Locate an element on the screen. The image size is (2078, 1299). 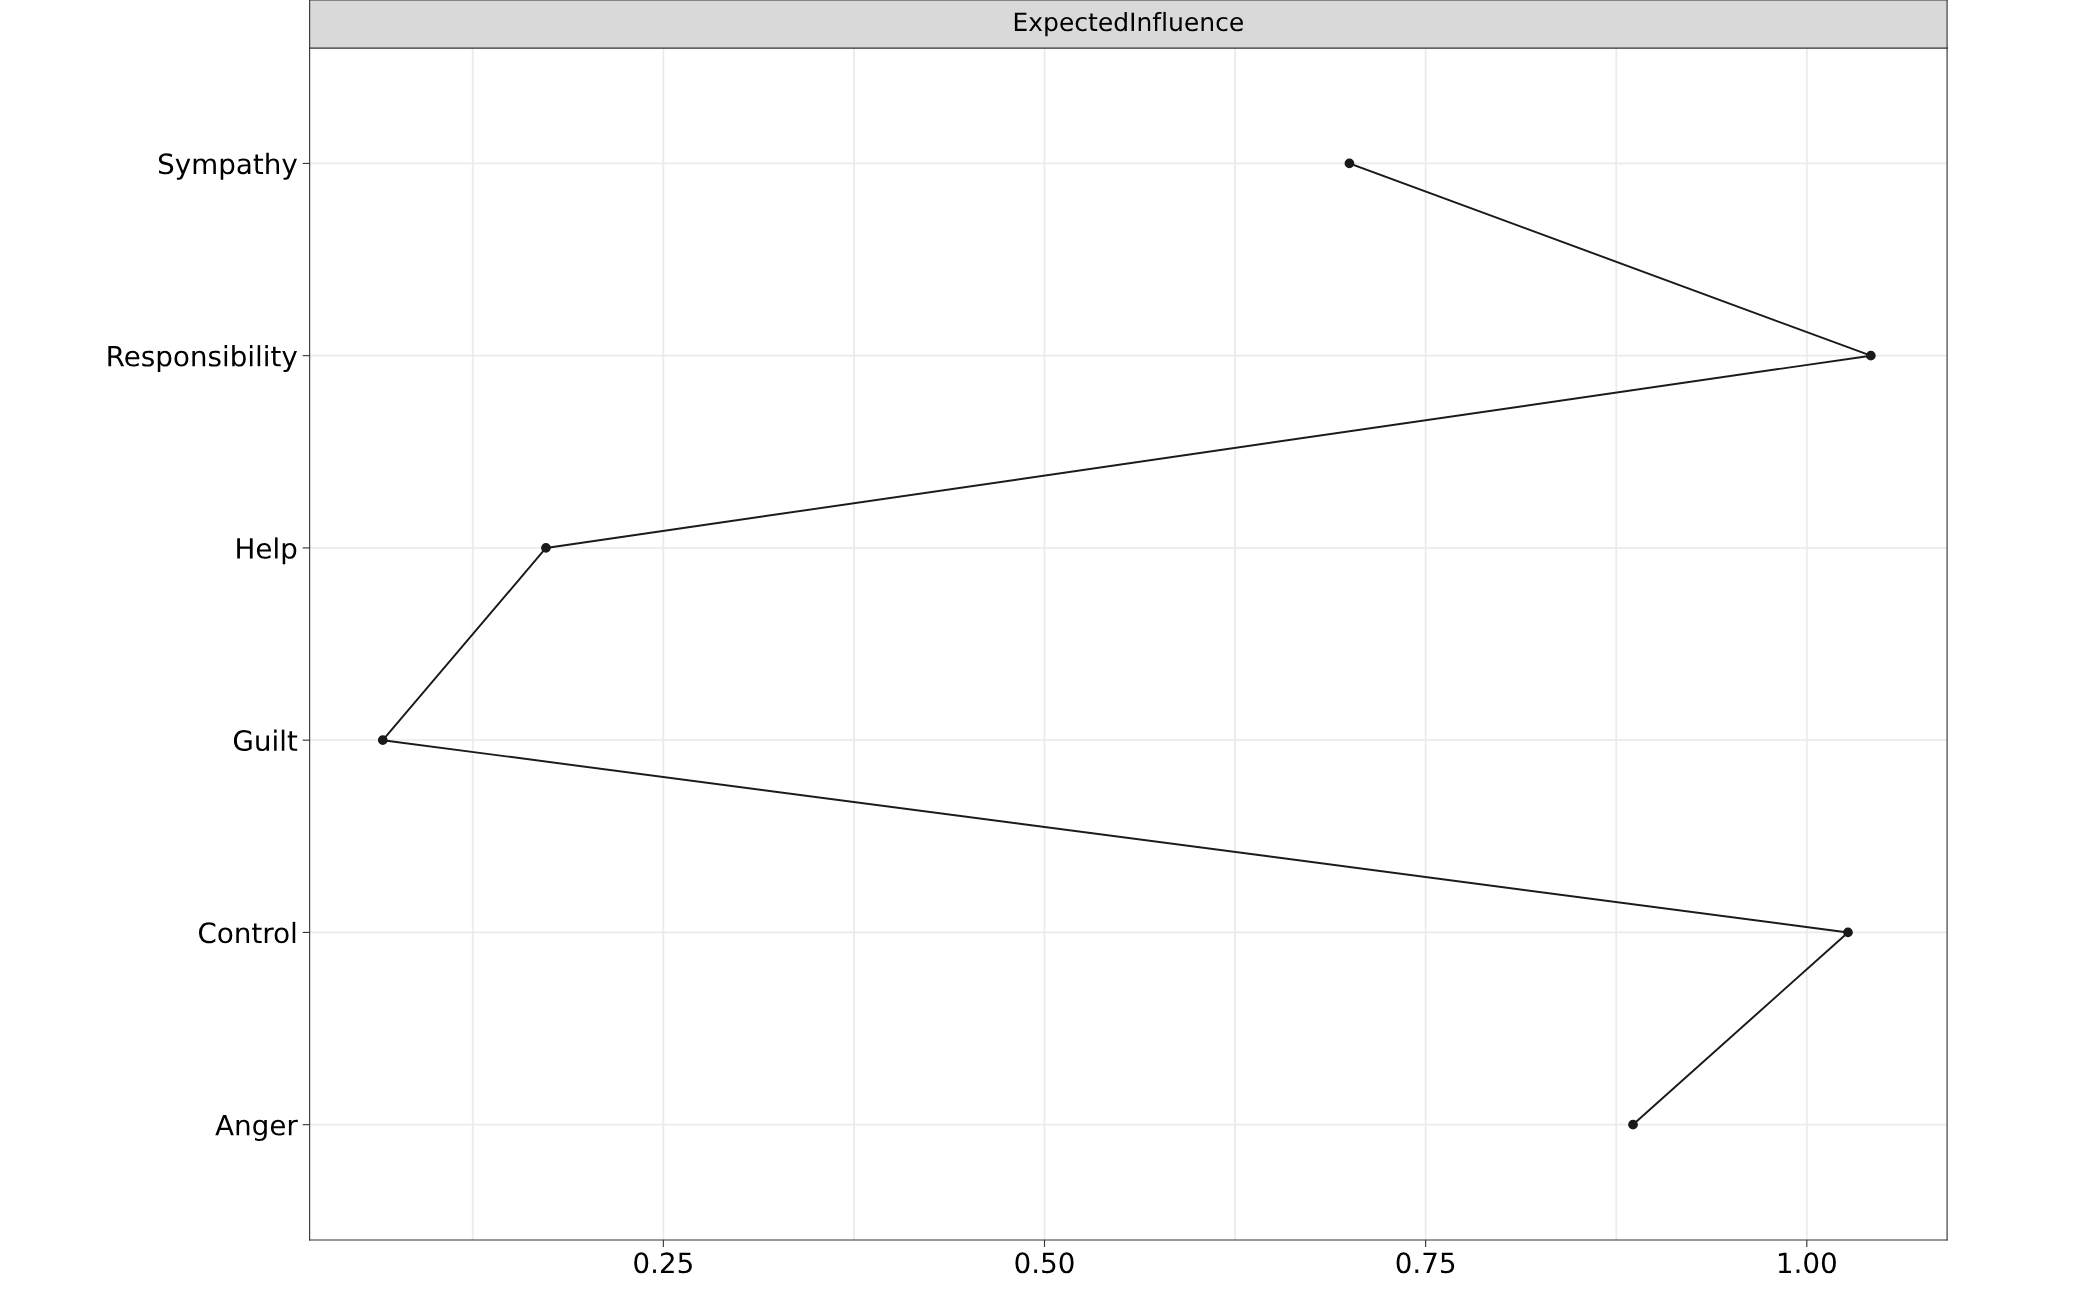
y-tick-label: Control is located at coordinates (247, 932).